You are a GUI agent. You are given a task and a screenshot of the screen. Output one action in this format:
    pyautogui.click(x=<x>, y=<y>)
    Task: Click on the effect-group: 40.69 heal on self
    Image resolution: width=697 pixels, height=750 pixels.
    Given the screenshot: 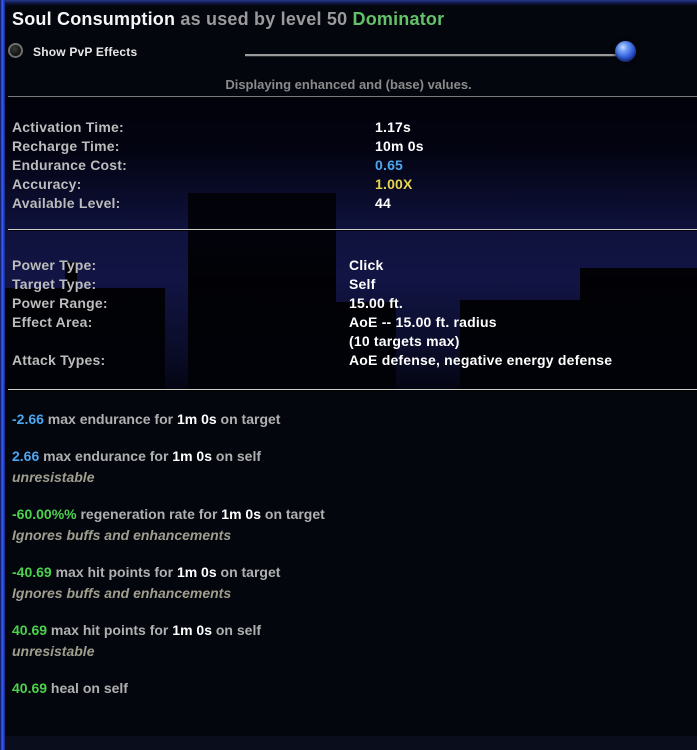 What is the action you would take?
    pyautogui.click(x=349, y=688)
    